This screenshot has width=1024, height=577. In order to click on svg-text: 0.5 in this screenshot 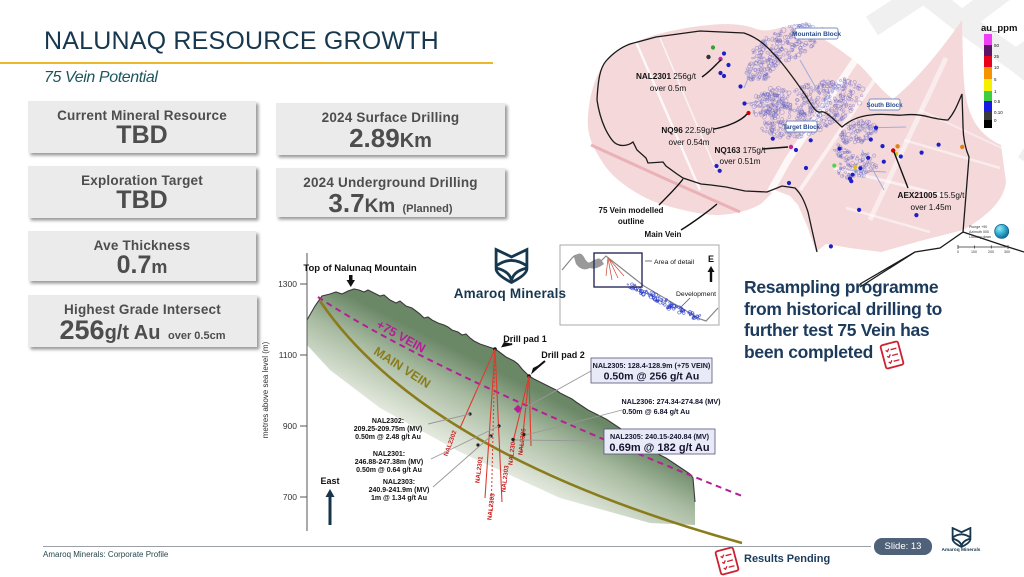, I will do `click(997, 101)`.